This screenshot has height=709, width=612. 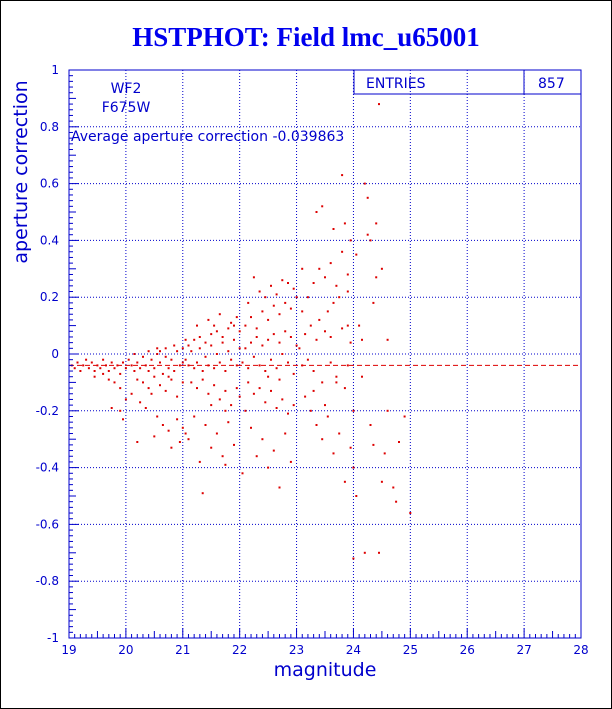 I want to click on y-tick-label: 0.4, so click(x=49, y=240).